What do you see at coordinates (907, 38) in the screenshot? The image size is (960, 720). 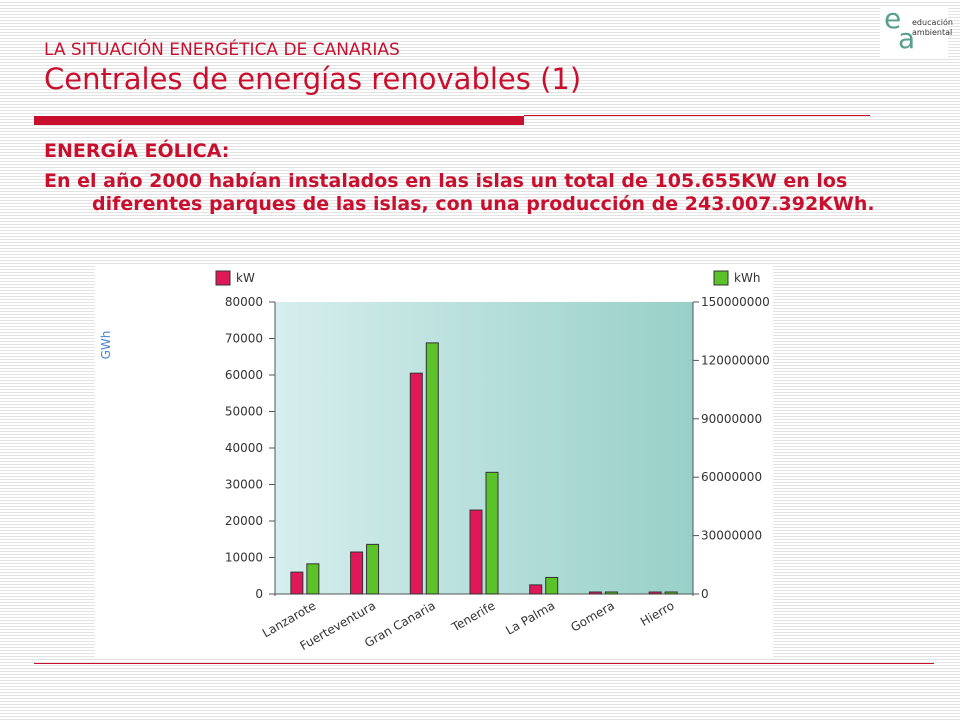 I see `logo-letter-a: a` at bounding box center [907, 38].